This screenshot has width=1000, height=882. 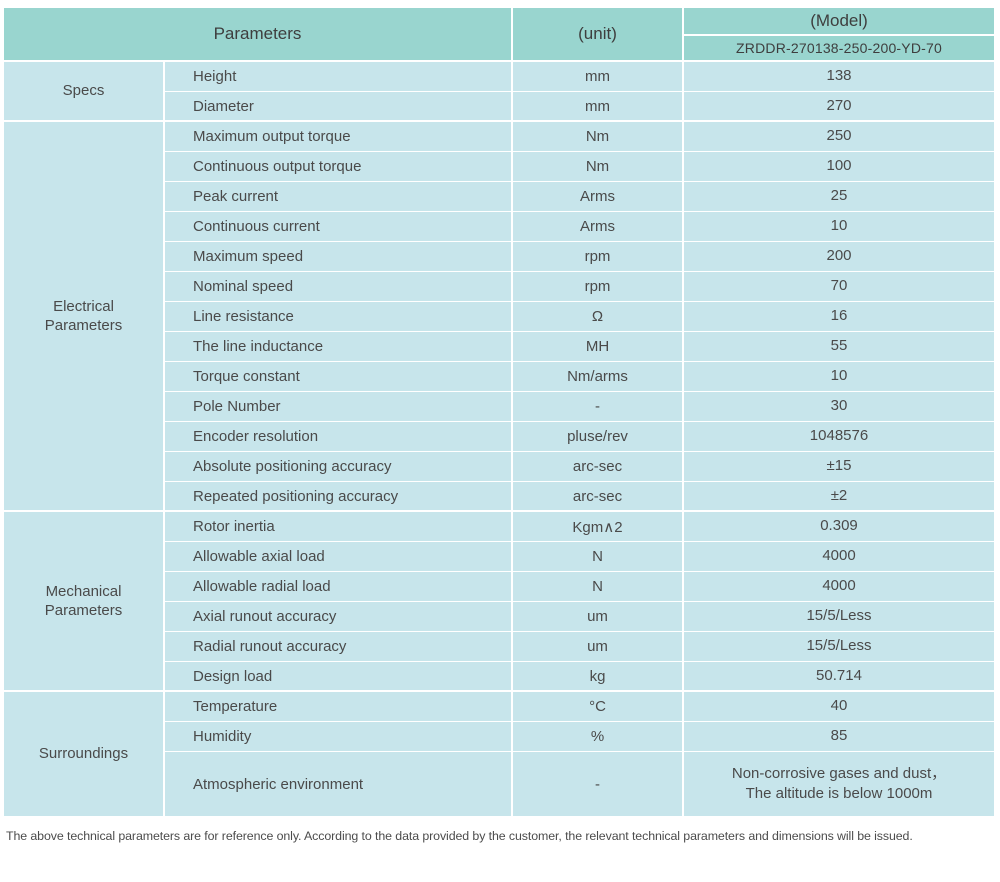 What do you see at coordinates (339, 167) in the screenshot?
I see `param-cell: Continuous output torque` at bounding box center [339, 167].